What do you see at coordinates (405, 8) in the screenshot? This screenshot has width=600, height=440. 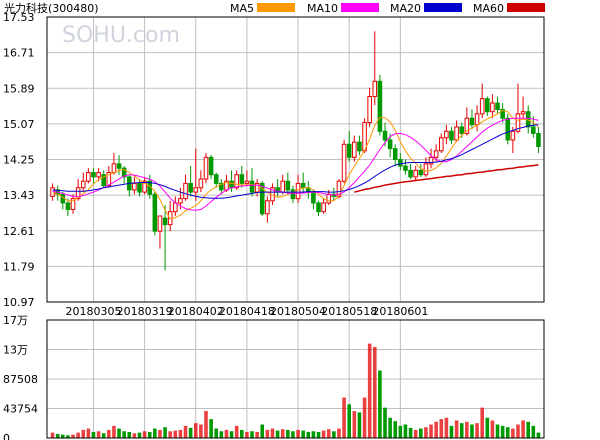 I see `legend-label: MA20` at bounding box center [405, 8].